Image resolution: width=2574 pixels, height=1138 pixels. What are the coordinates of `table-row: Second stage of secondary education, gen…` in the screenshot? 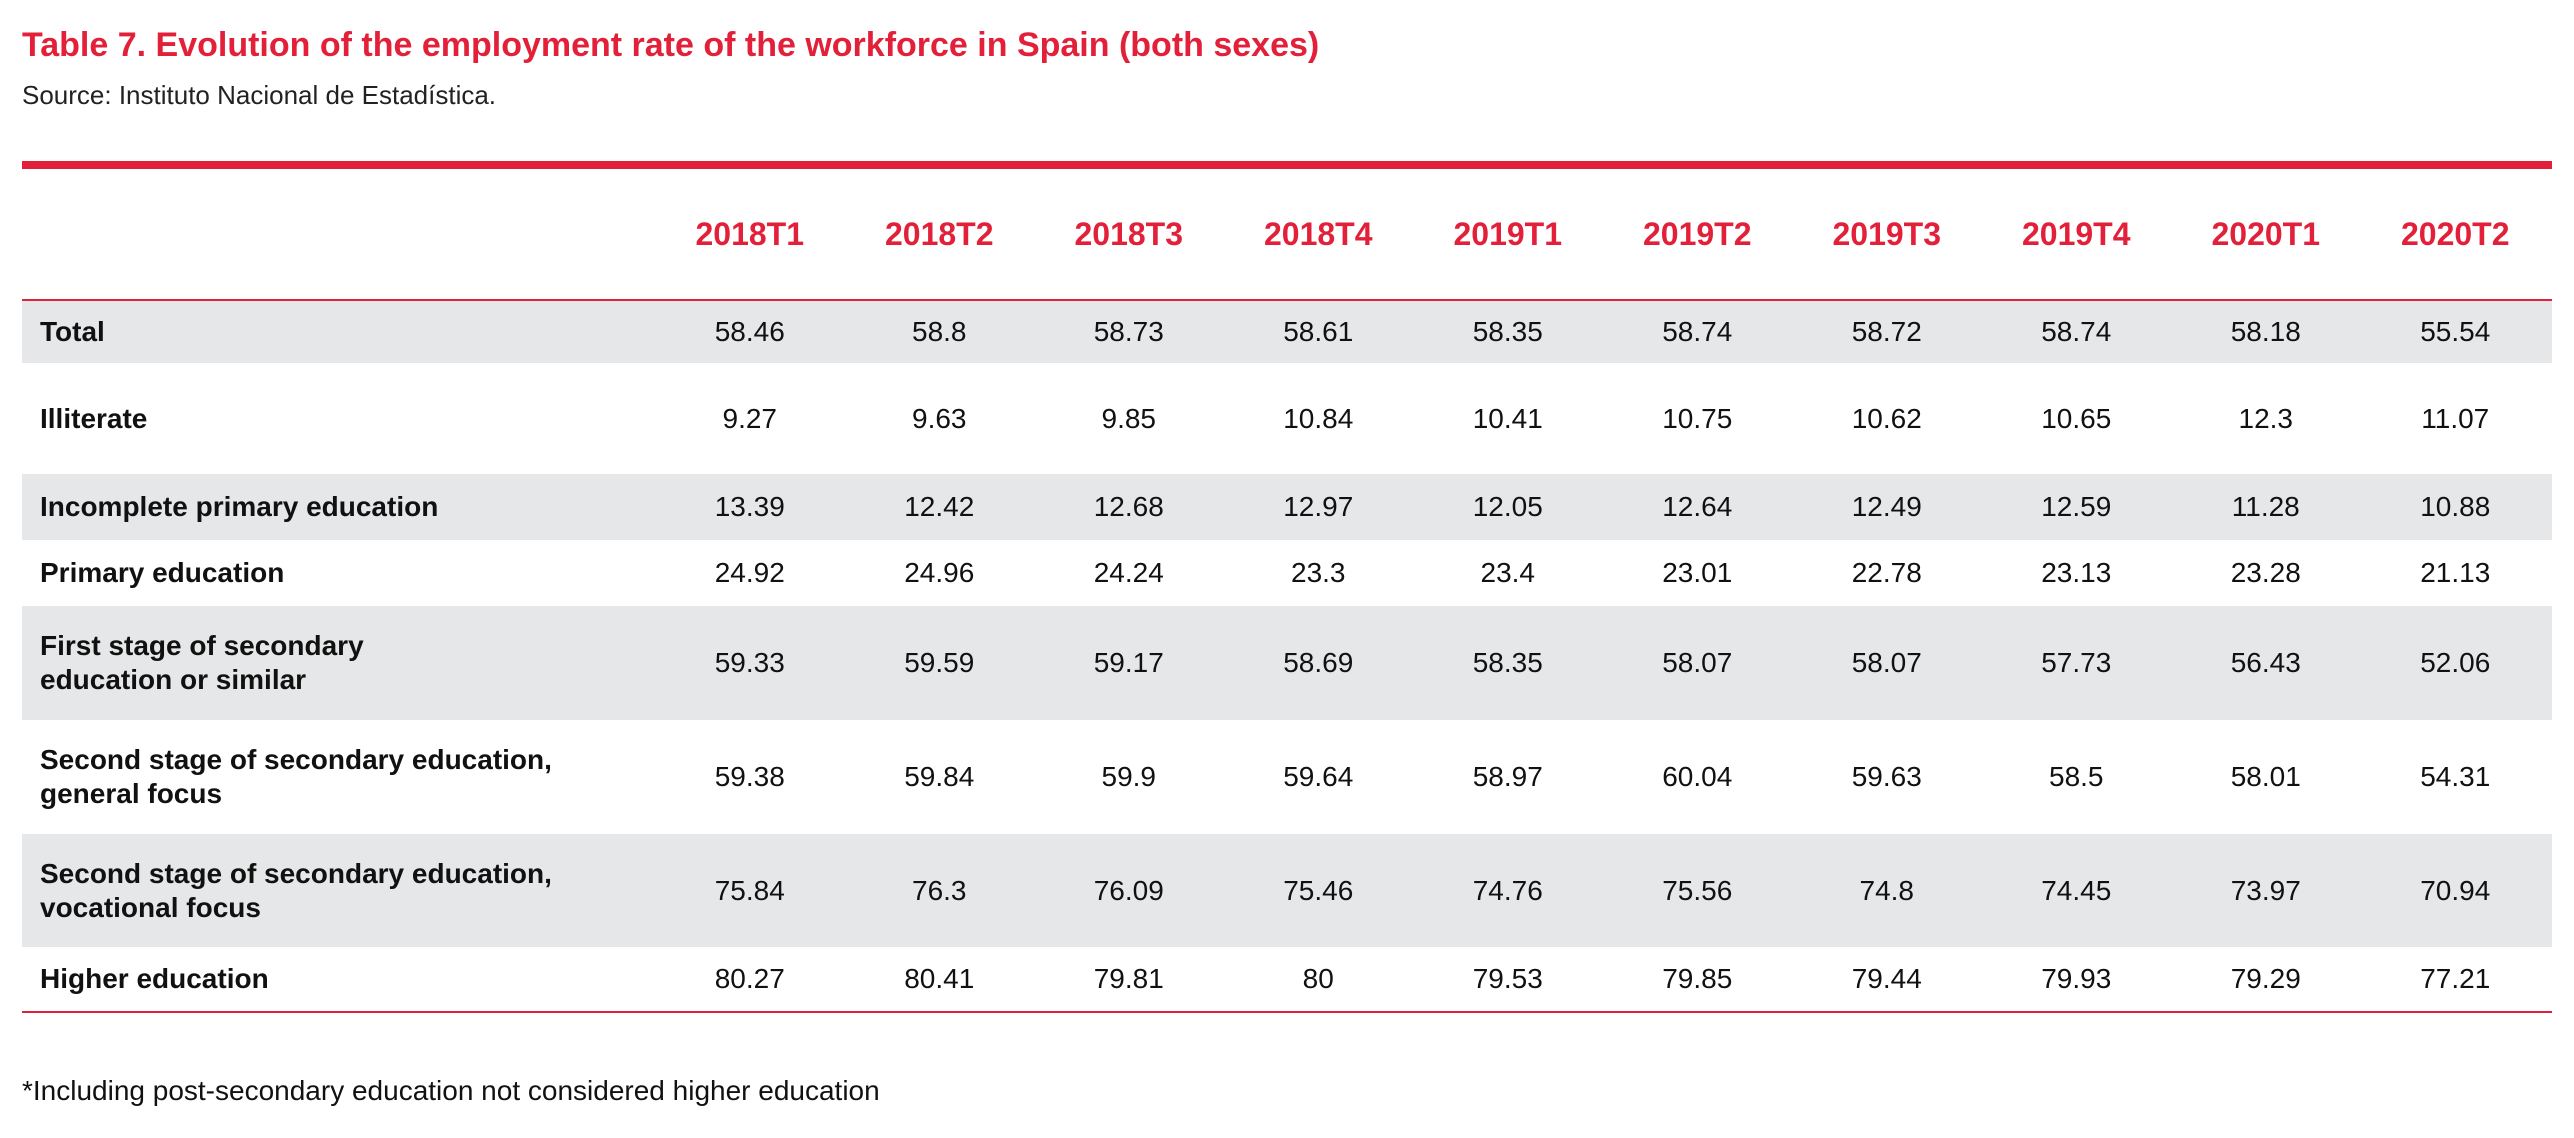 It's located at (1287, 777).